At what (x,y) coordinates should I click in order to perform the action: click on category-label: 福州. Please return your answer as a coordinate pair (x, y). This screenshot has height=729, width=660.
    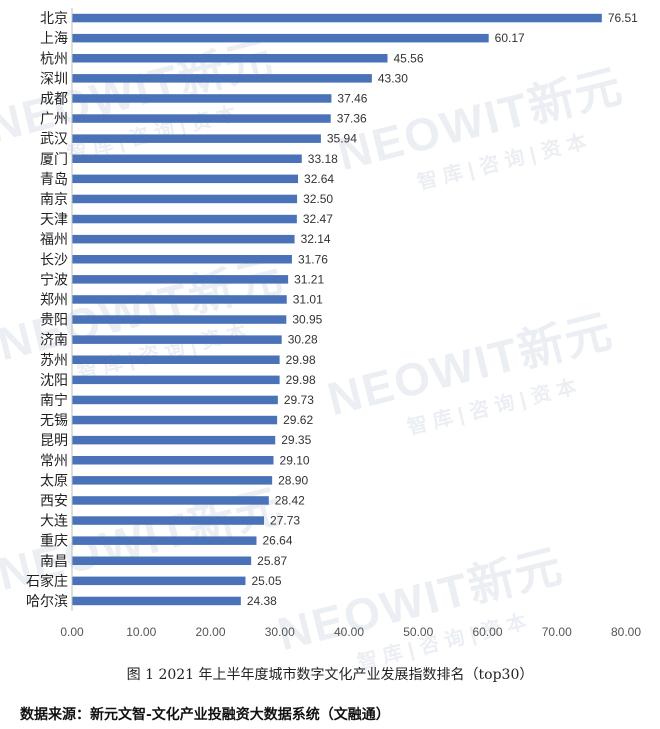
    Looking at the image, I should click on (54, 240).